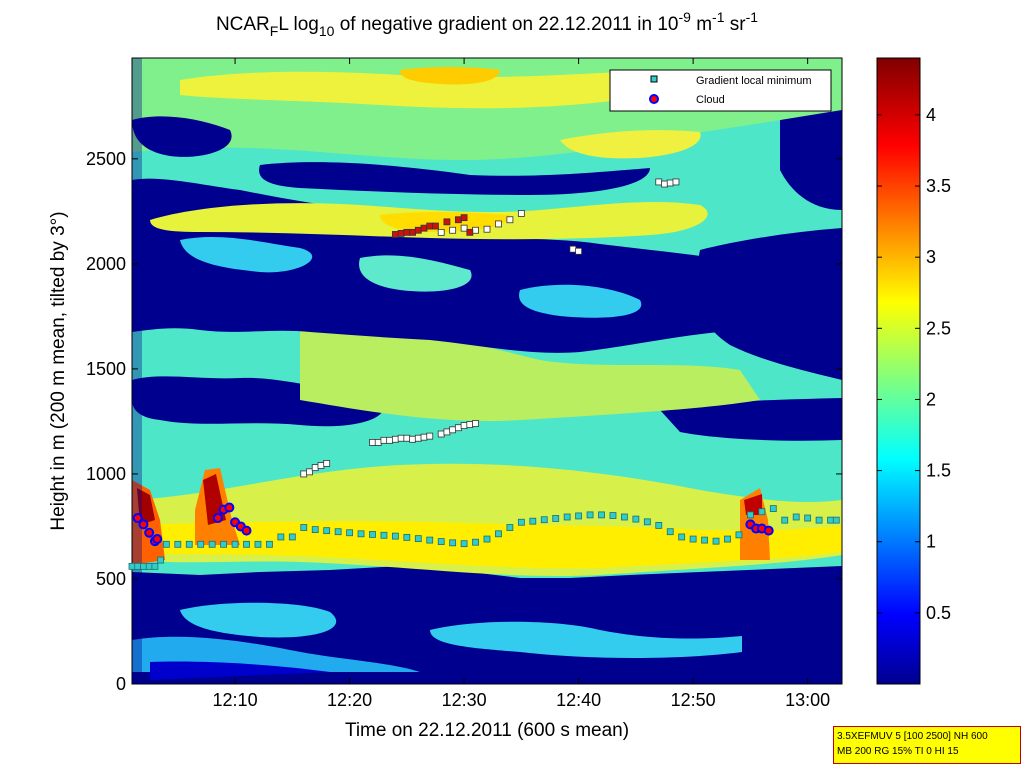 This screenshot has height=767, width=1023. What do you see at coordinates (938, 471) in the screenshot?
I see `colorbar-tick-label: 1.5` at bounding box center [938, 471].